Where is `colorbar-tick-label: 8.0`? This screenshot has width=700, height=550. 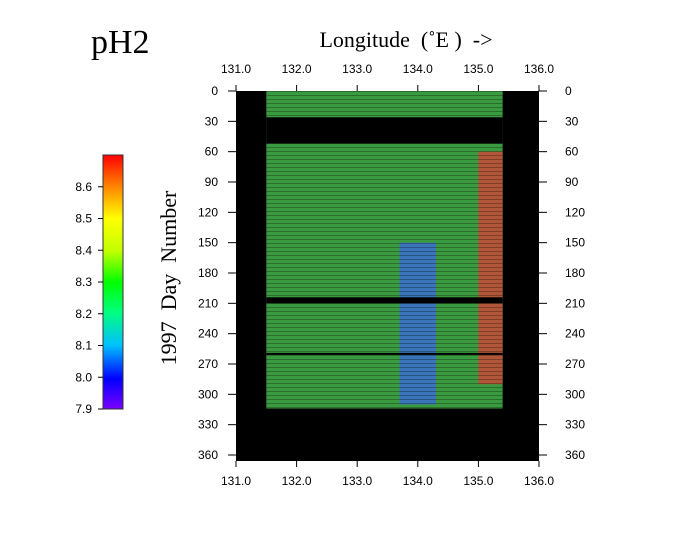 colorbar-tick-label: 8.0 is located at coordinates (83, 377).